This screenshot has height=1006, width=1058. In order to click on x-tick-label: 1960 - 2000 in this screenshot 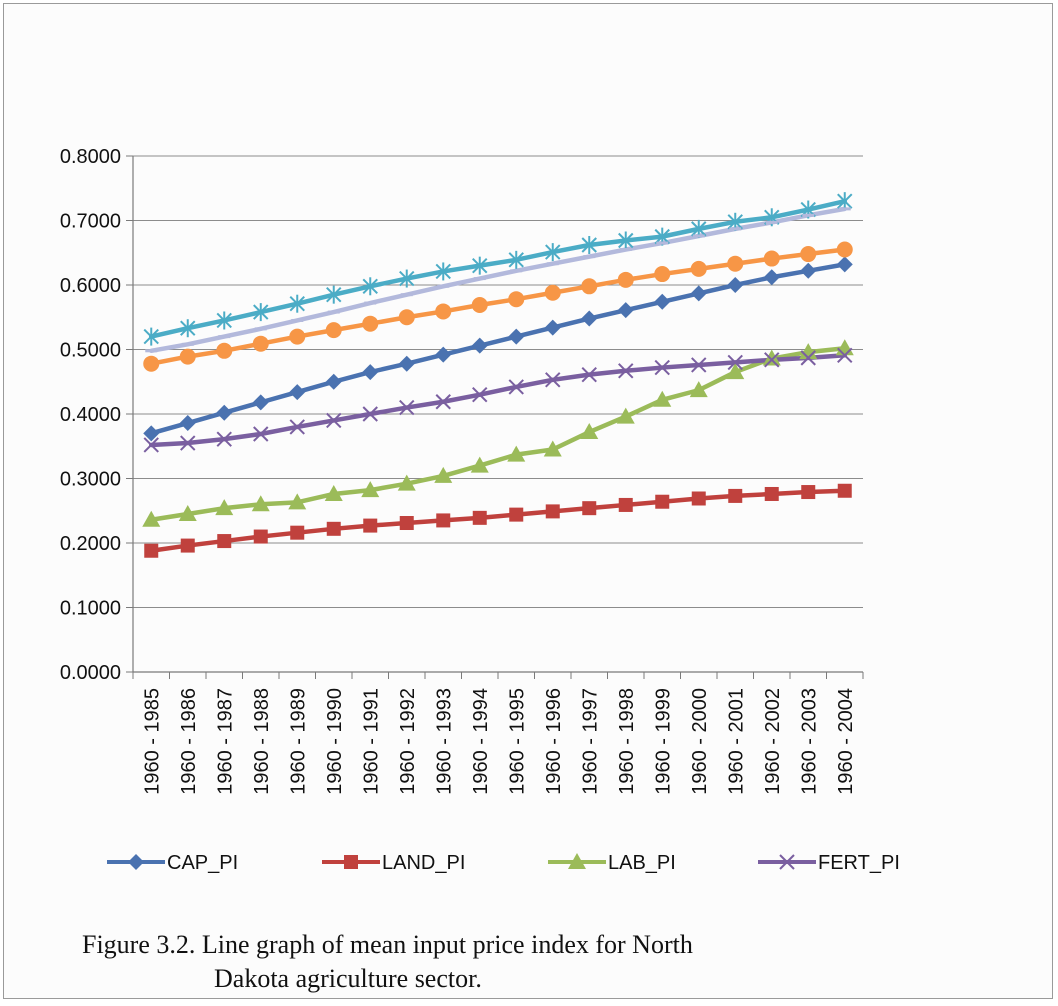, I will do `click(700, 741)`.